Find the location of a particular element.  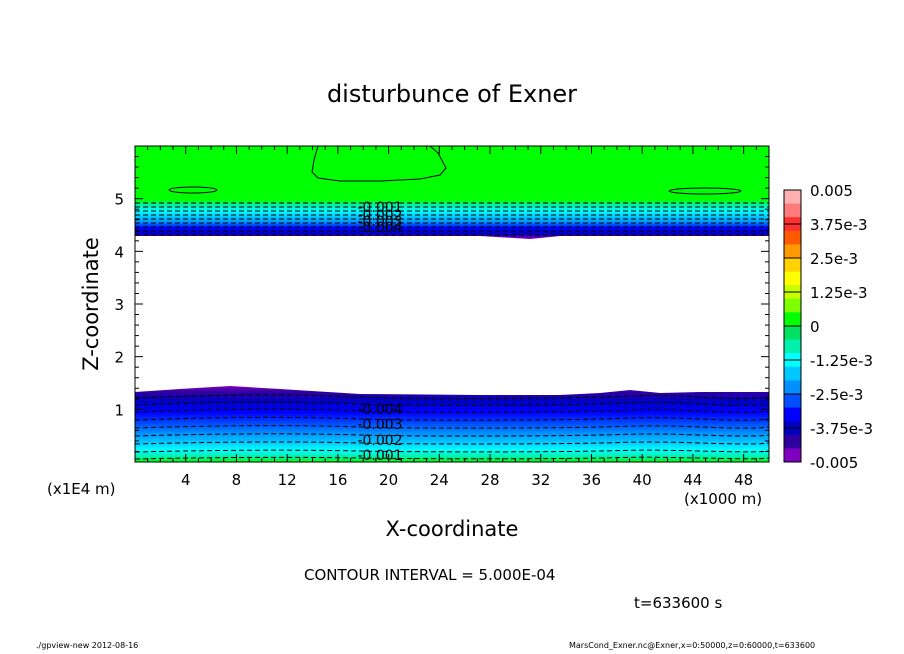

x-tick-label: 12 is located at coordinates (287, 480).